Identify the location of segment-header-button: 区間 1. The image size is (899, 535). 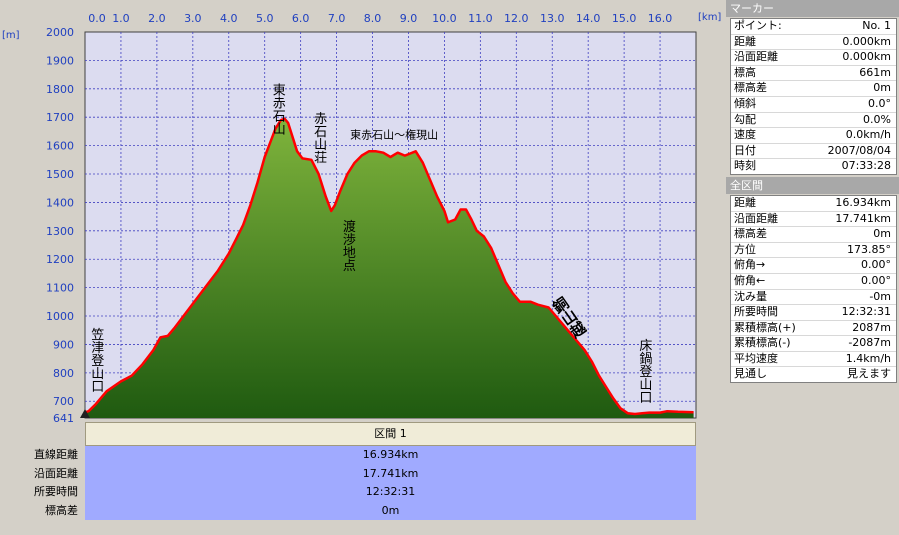
(390, 434).